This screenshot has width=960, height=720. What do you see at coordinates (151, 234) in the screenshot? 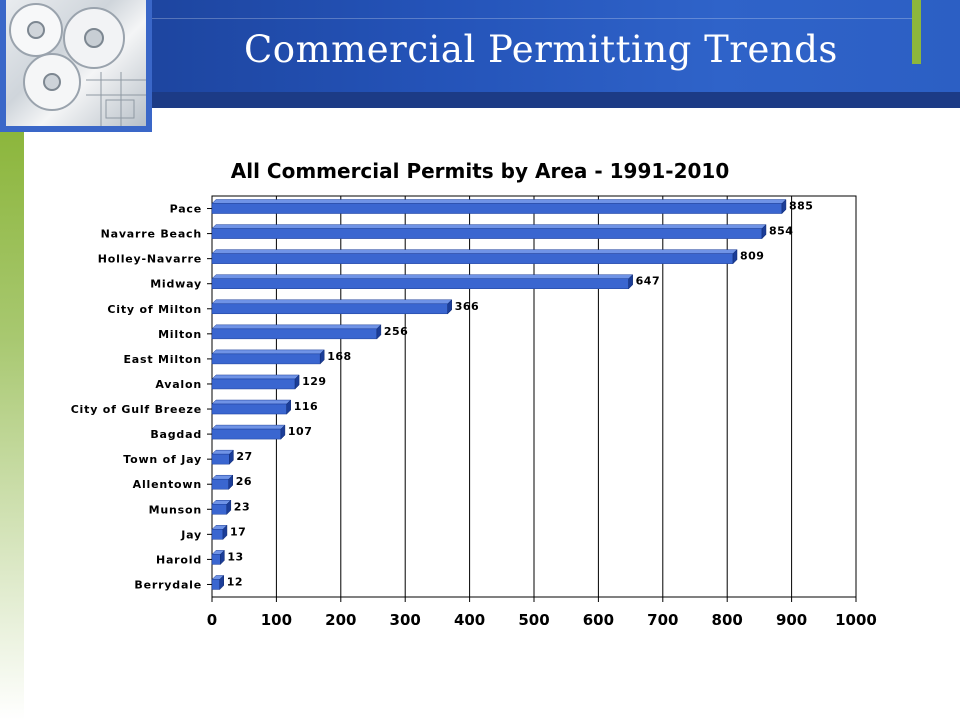
I see `category-label: Navarre Beach` at bounding box center [151, 234].